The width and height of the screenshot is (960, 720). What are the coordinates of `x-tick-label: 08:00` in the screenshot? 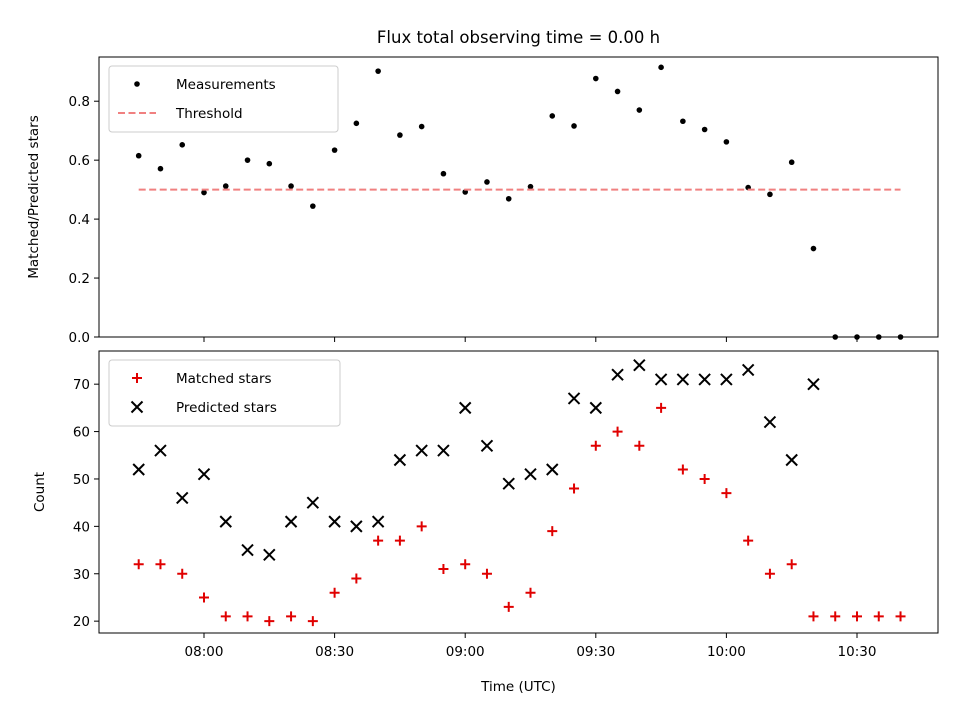 It's located at (204, 652).